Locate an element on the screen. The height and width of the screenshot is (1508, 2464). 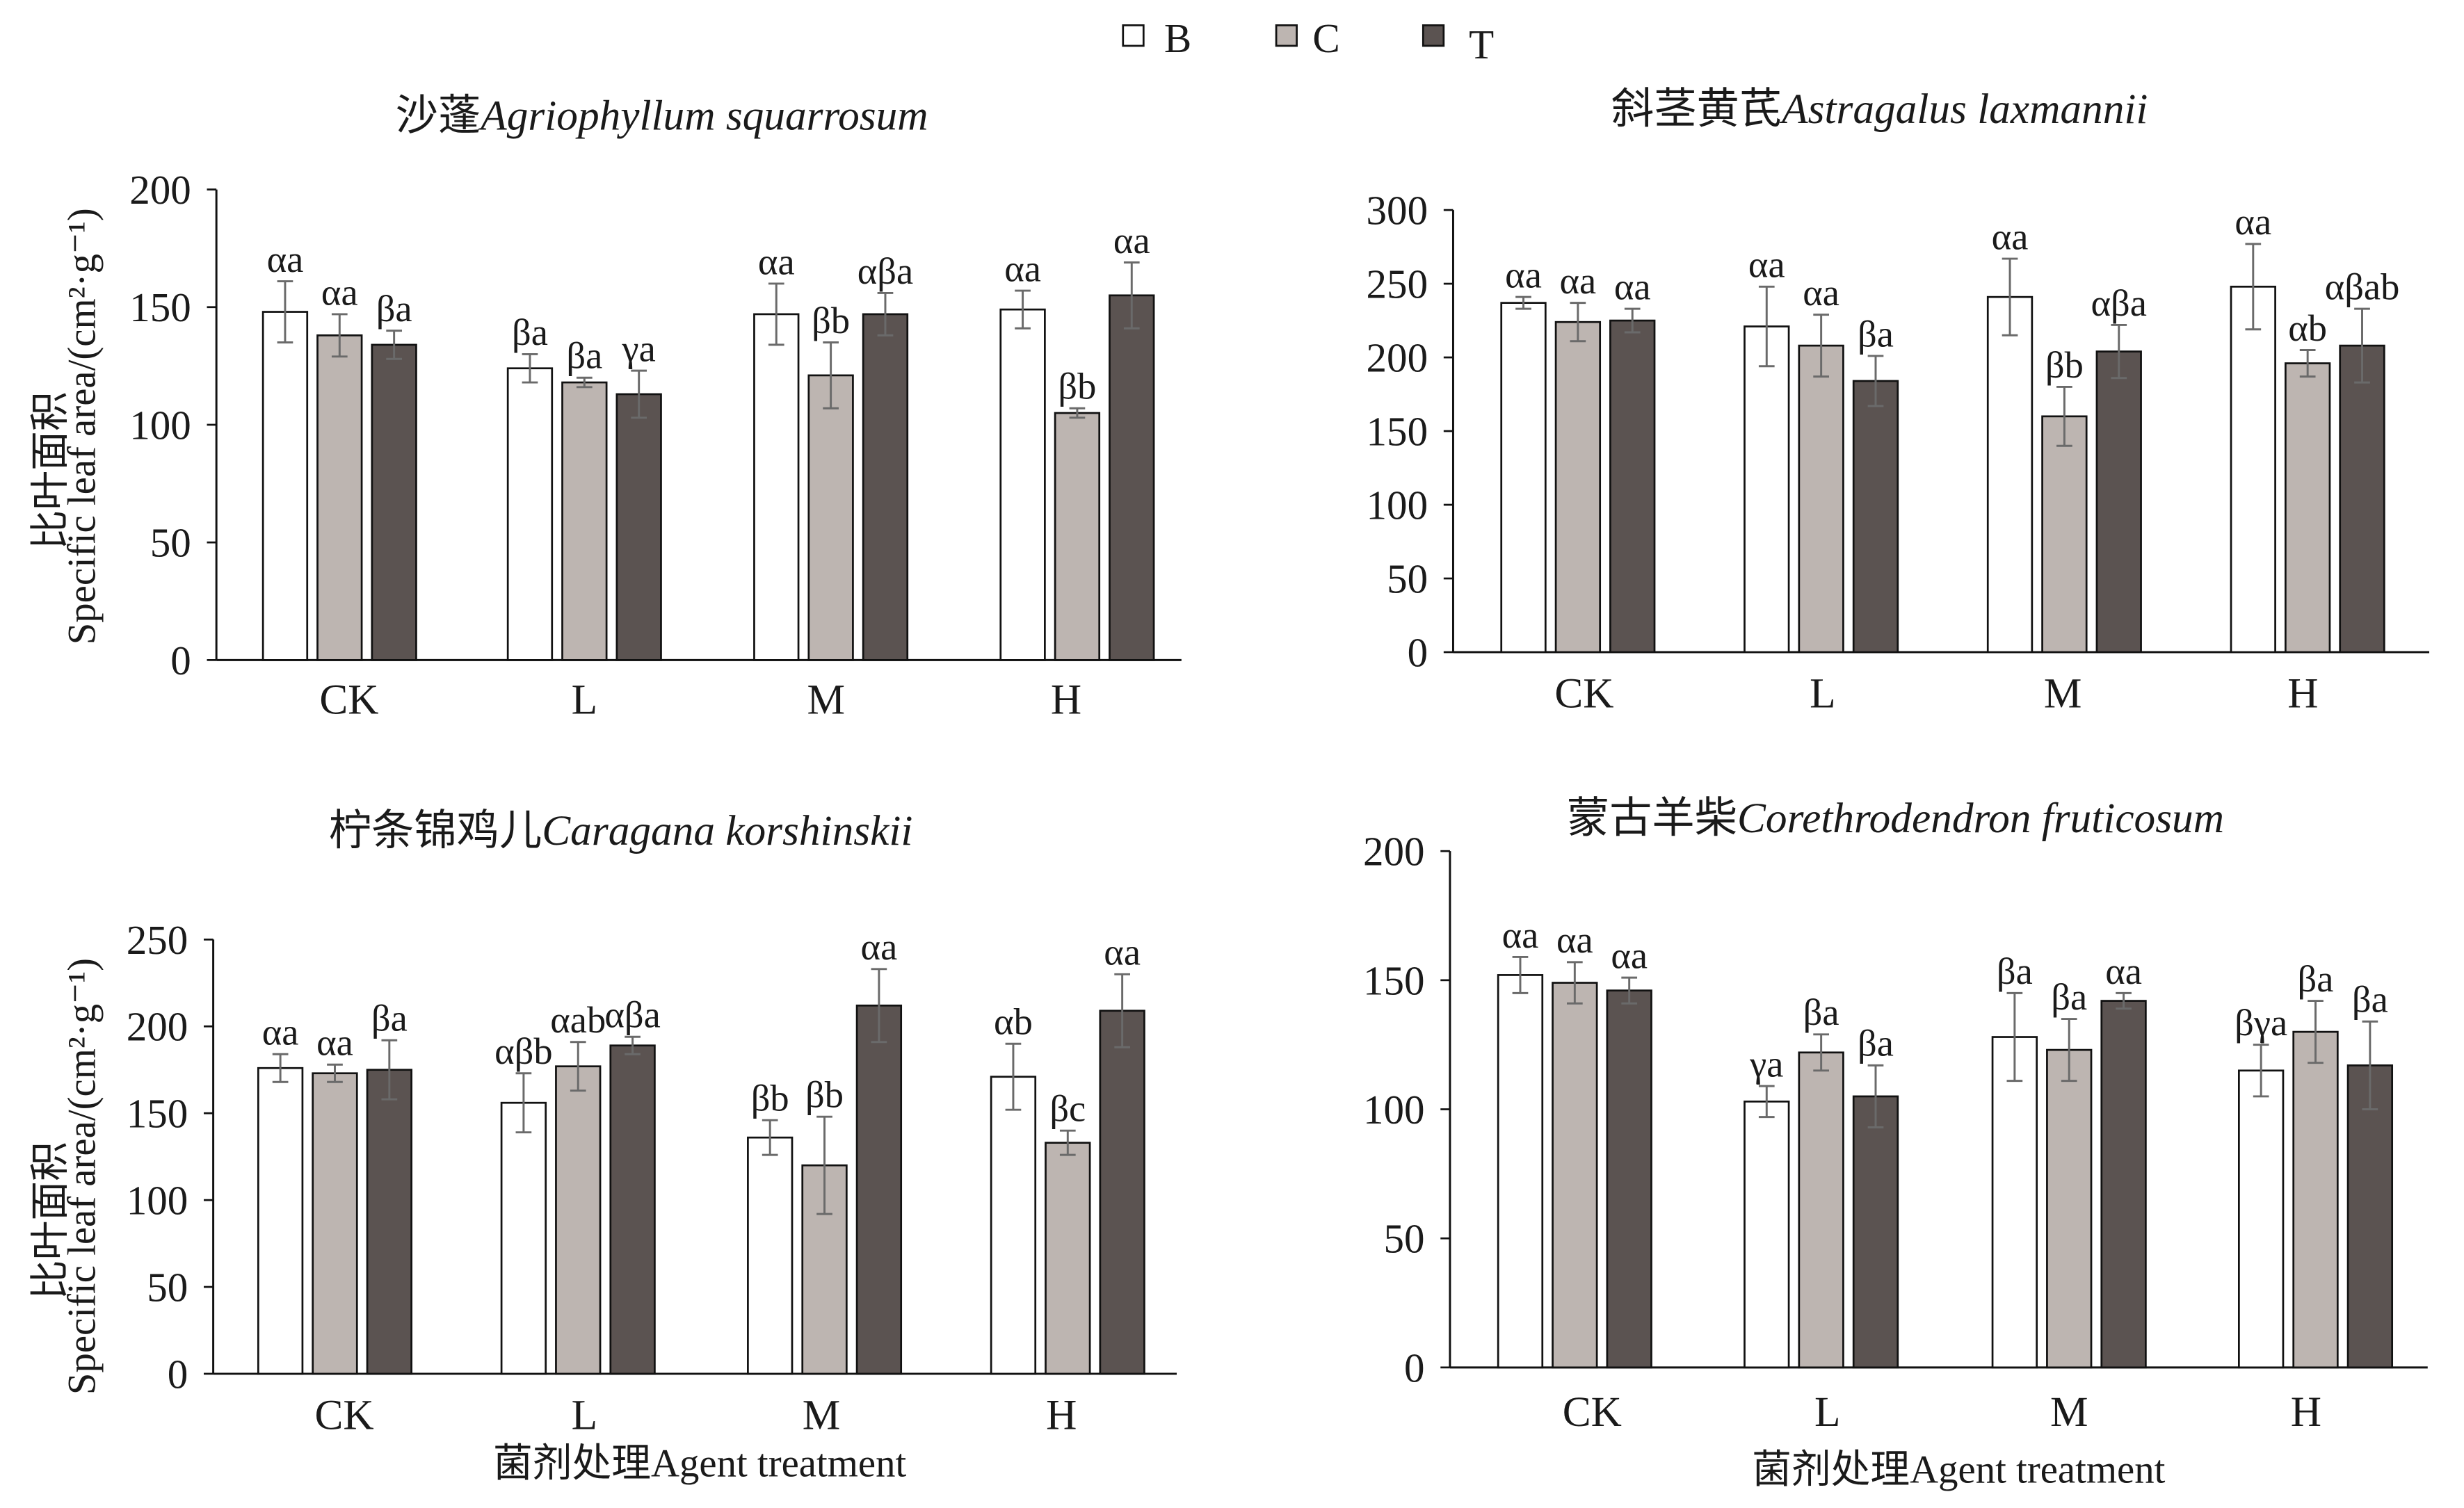
significance-label-b-l: αa is located at coordinates (1766, 264).